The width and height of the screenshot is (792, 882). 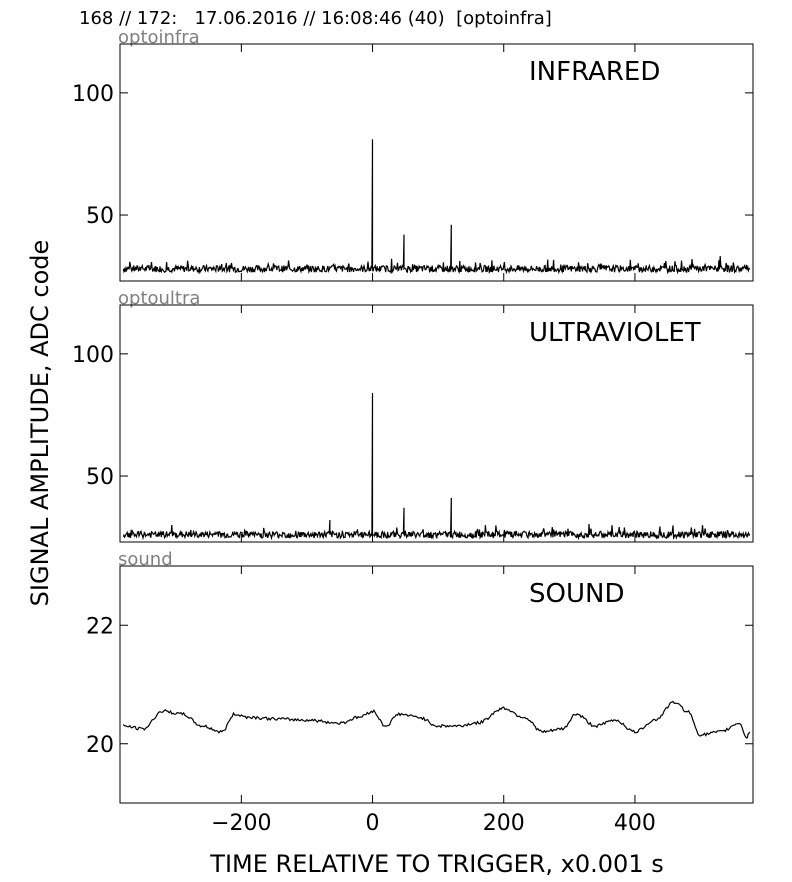 I want to click on y-tick-label: 22, so click(x=100, y=626).